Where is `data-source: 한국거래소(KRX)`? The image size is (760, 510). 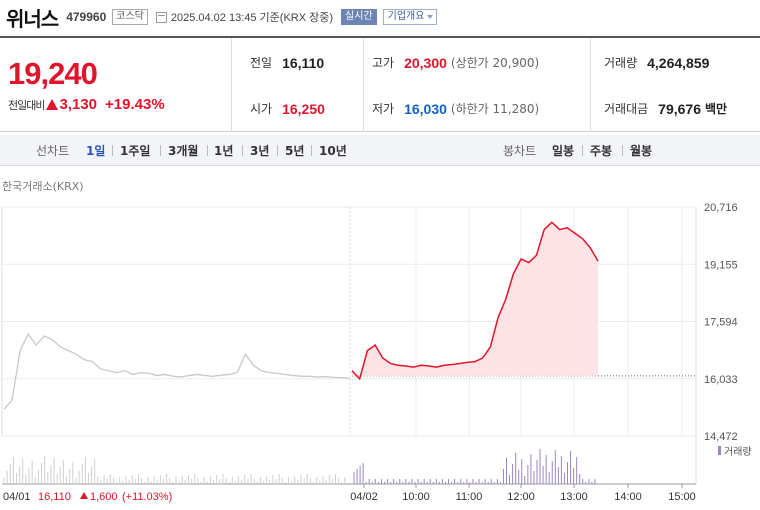 data-source: 한국거래소(KRX) is located at coordinates (43, 186).